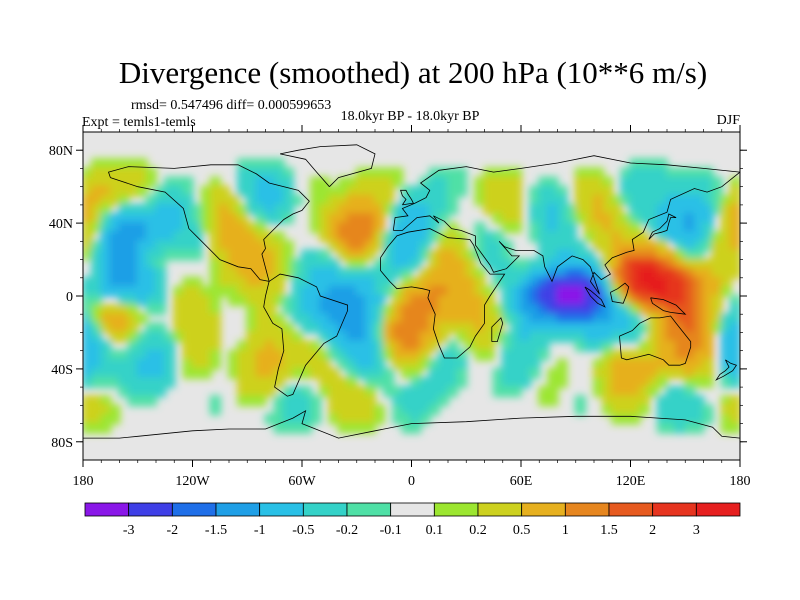 The image size is (800, 600). Describe the element at coordinates (303, 530) in the screenshot. I see `colorbar-label: -0.5` at that location.